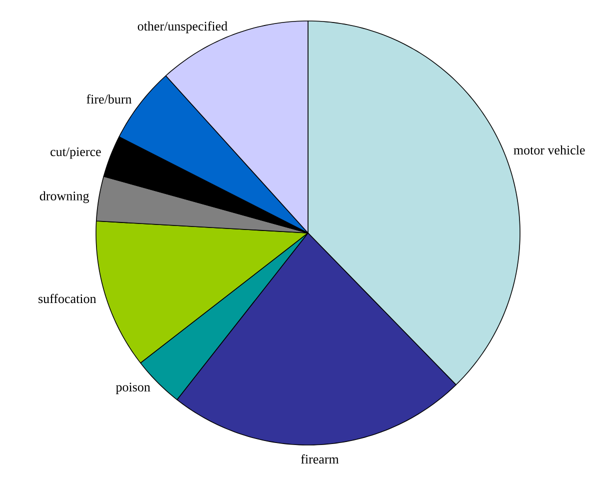 The width and height of the screenshot is (616, 478). What do you see at coordinates (183, 27) in the screenshot?
I see `slice-label: other/unspecified` at bounding box center [183, 27].